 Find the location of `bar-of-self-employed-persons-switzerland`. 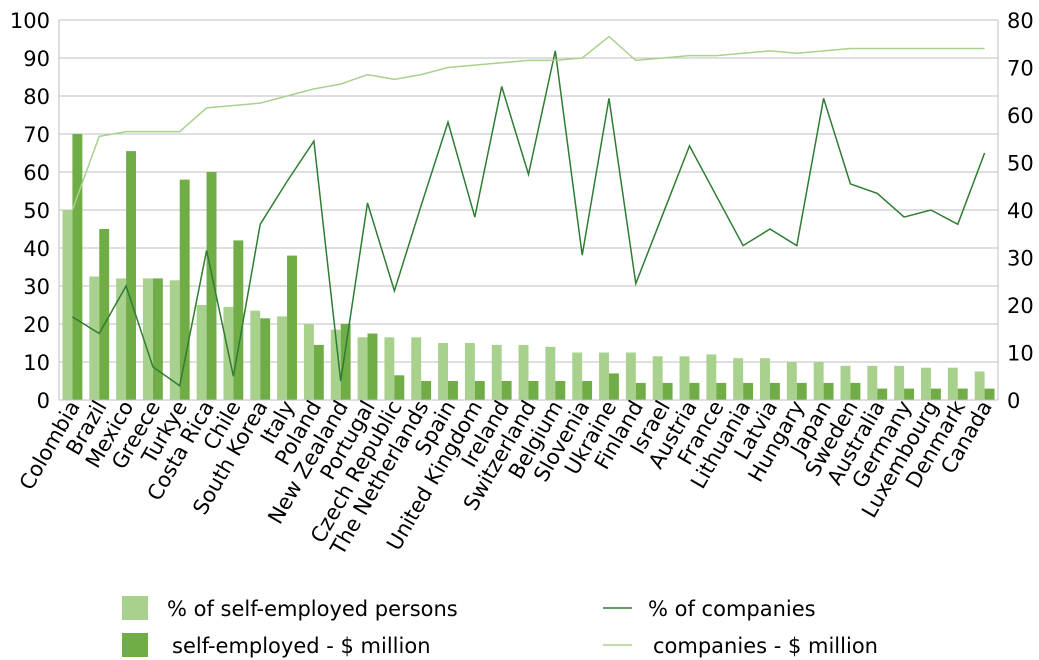

bar-of-self-employed-persons-switzerland is located at coordinates (523, 372).